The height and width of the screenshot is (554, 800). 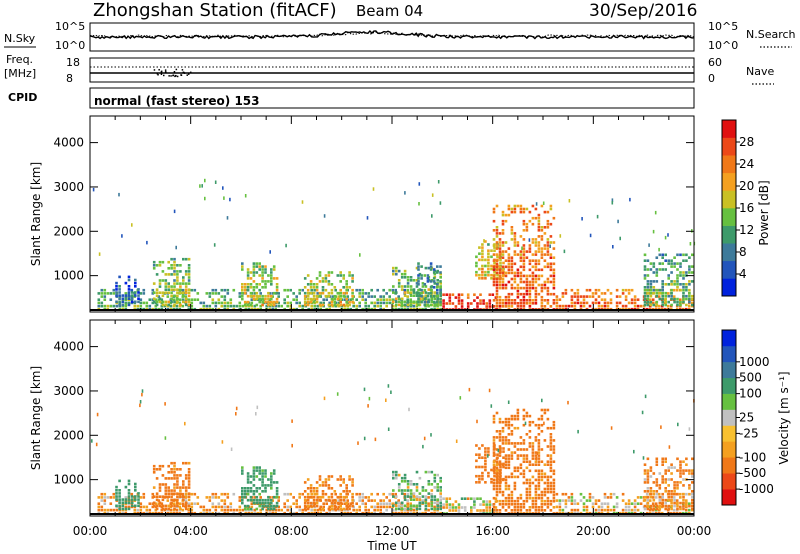 I want to click on colorbar-segment, so click(x=729, y=164).